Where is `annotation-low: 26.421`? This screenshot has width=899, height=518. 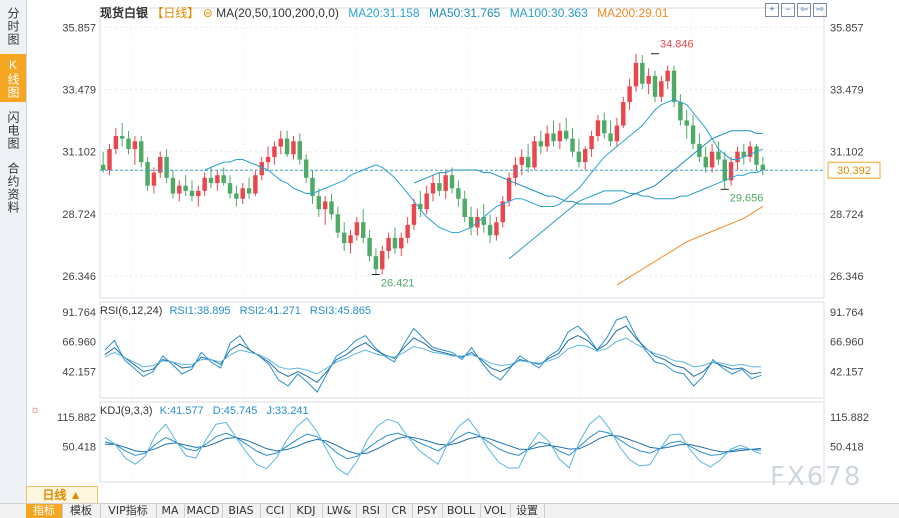
annotation-low: 26.421 is located at coordinates (398, 283).